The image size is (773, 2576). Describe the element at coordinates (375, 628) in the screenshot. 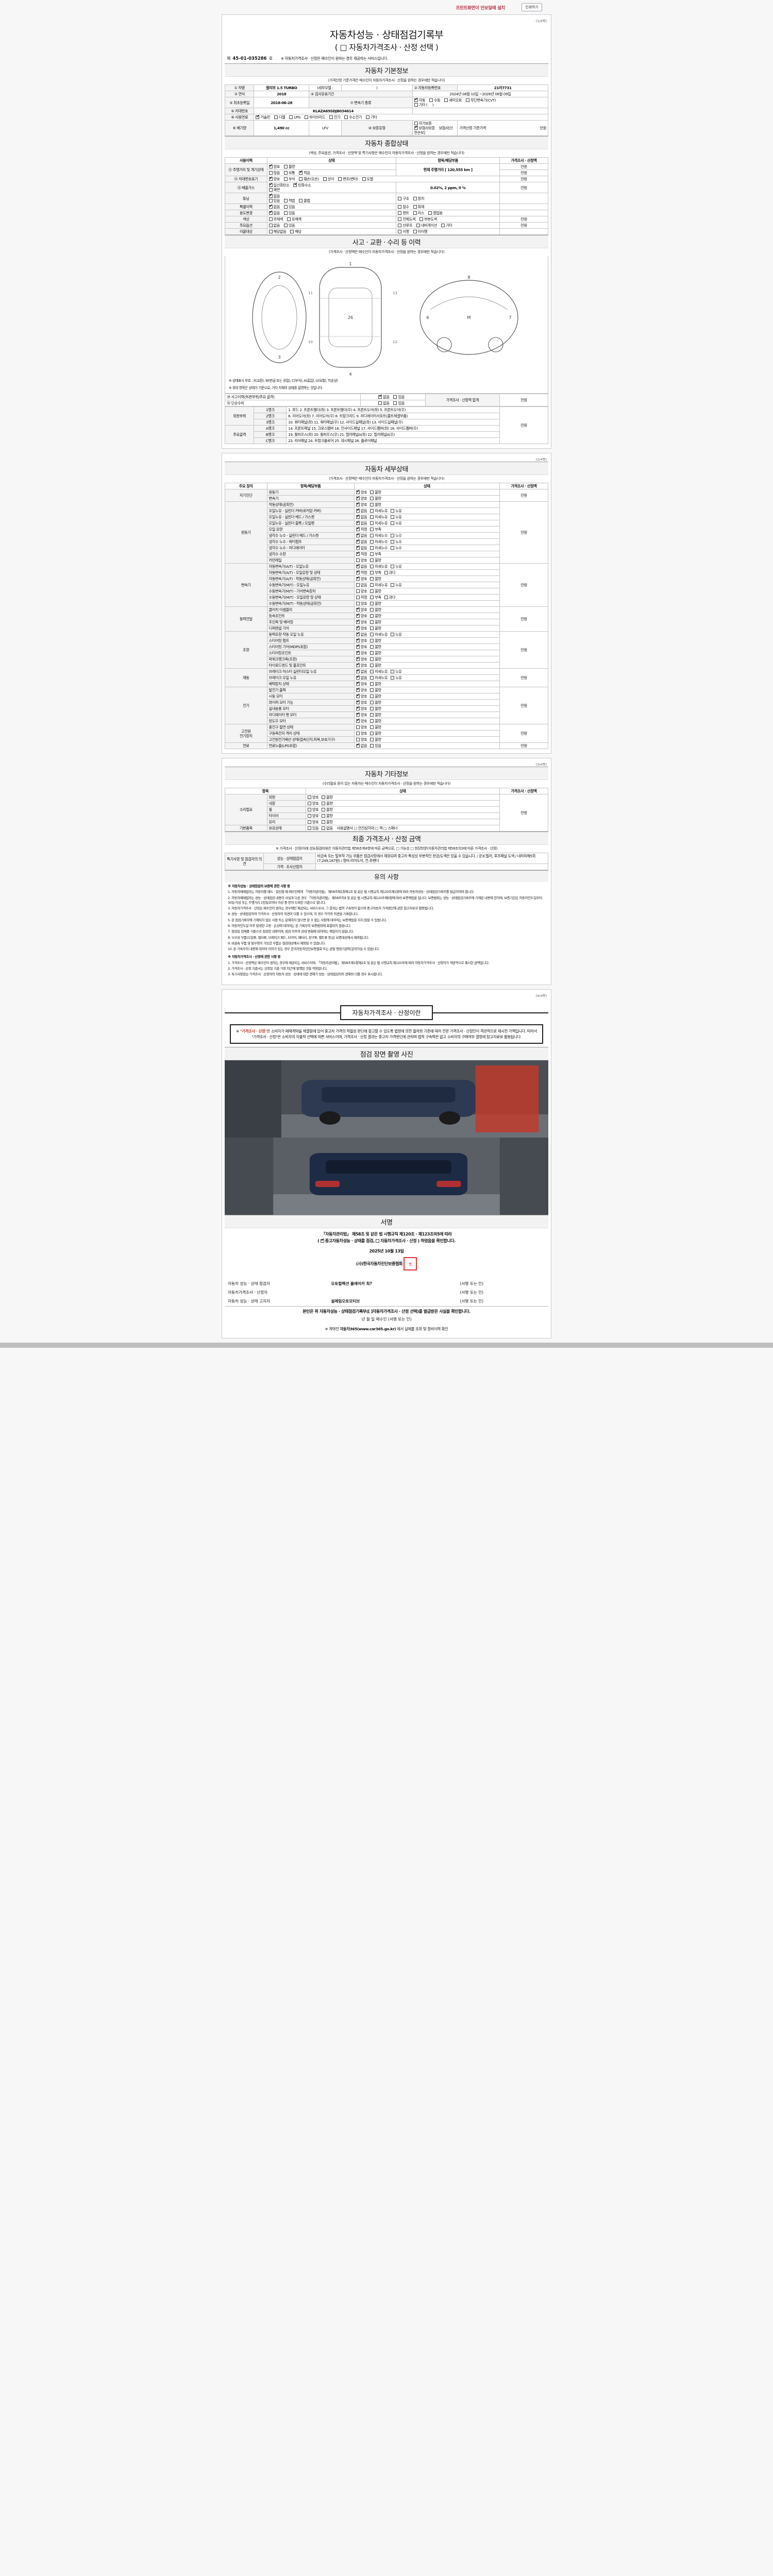

I see `checkbox-불량-3-3: 불량` at that location.